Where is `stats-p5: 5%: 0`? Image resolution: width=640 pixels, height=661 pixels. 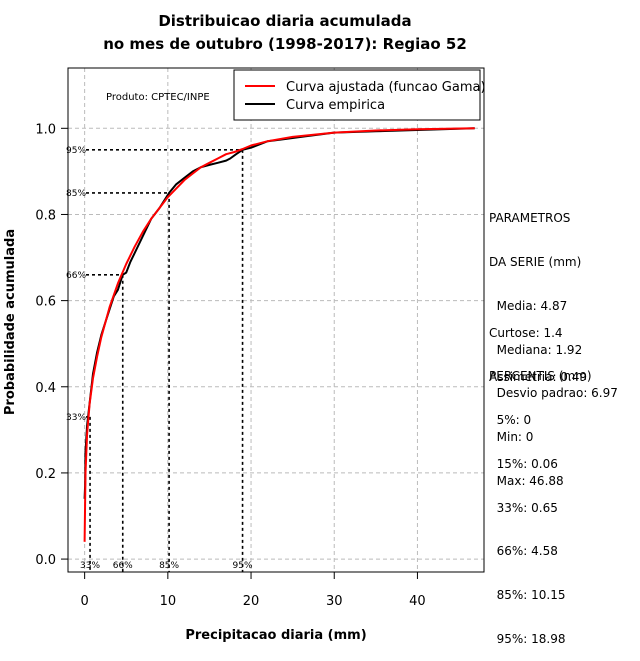
stats-p5: 5%: 0 is located at coordinates (510, 419).